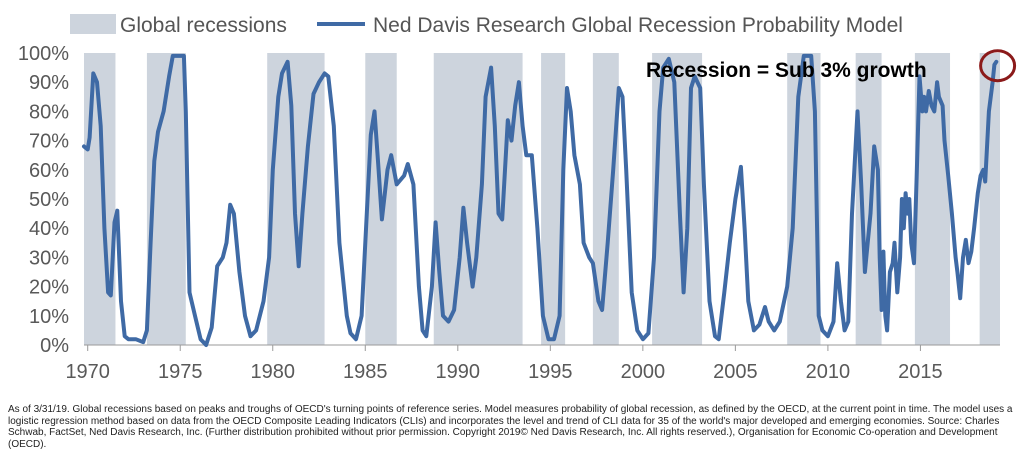 The height and width of the screenshot is (457, 1024). Describe the element at coordinates (504, 364) in the screenshot. I see `x-axis: 1970 1975 1980 1985 1990 1995 2000 2005 2010 2015` at that location.